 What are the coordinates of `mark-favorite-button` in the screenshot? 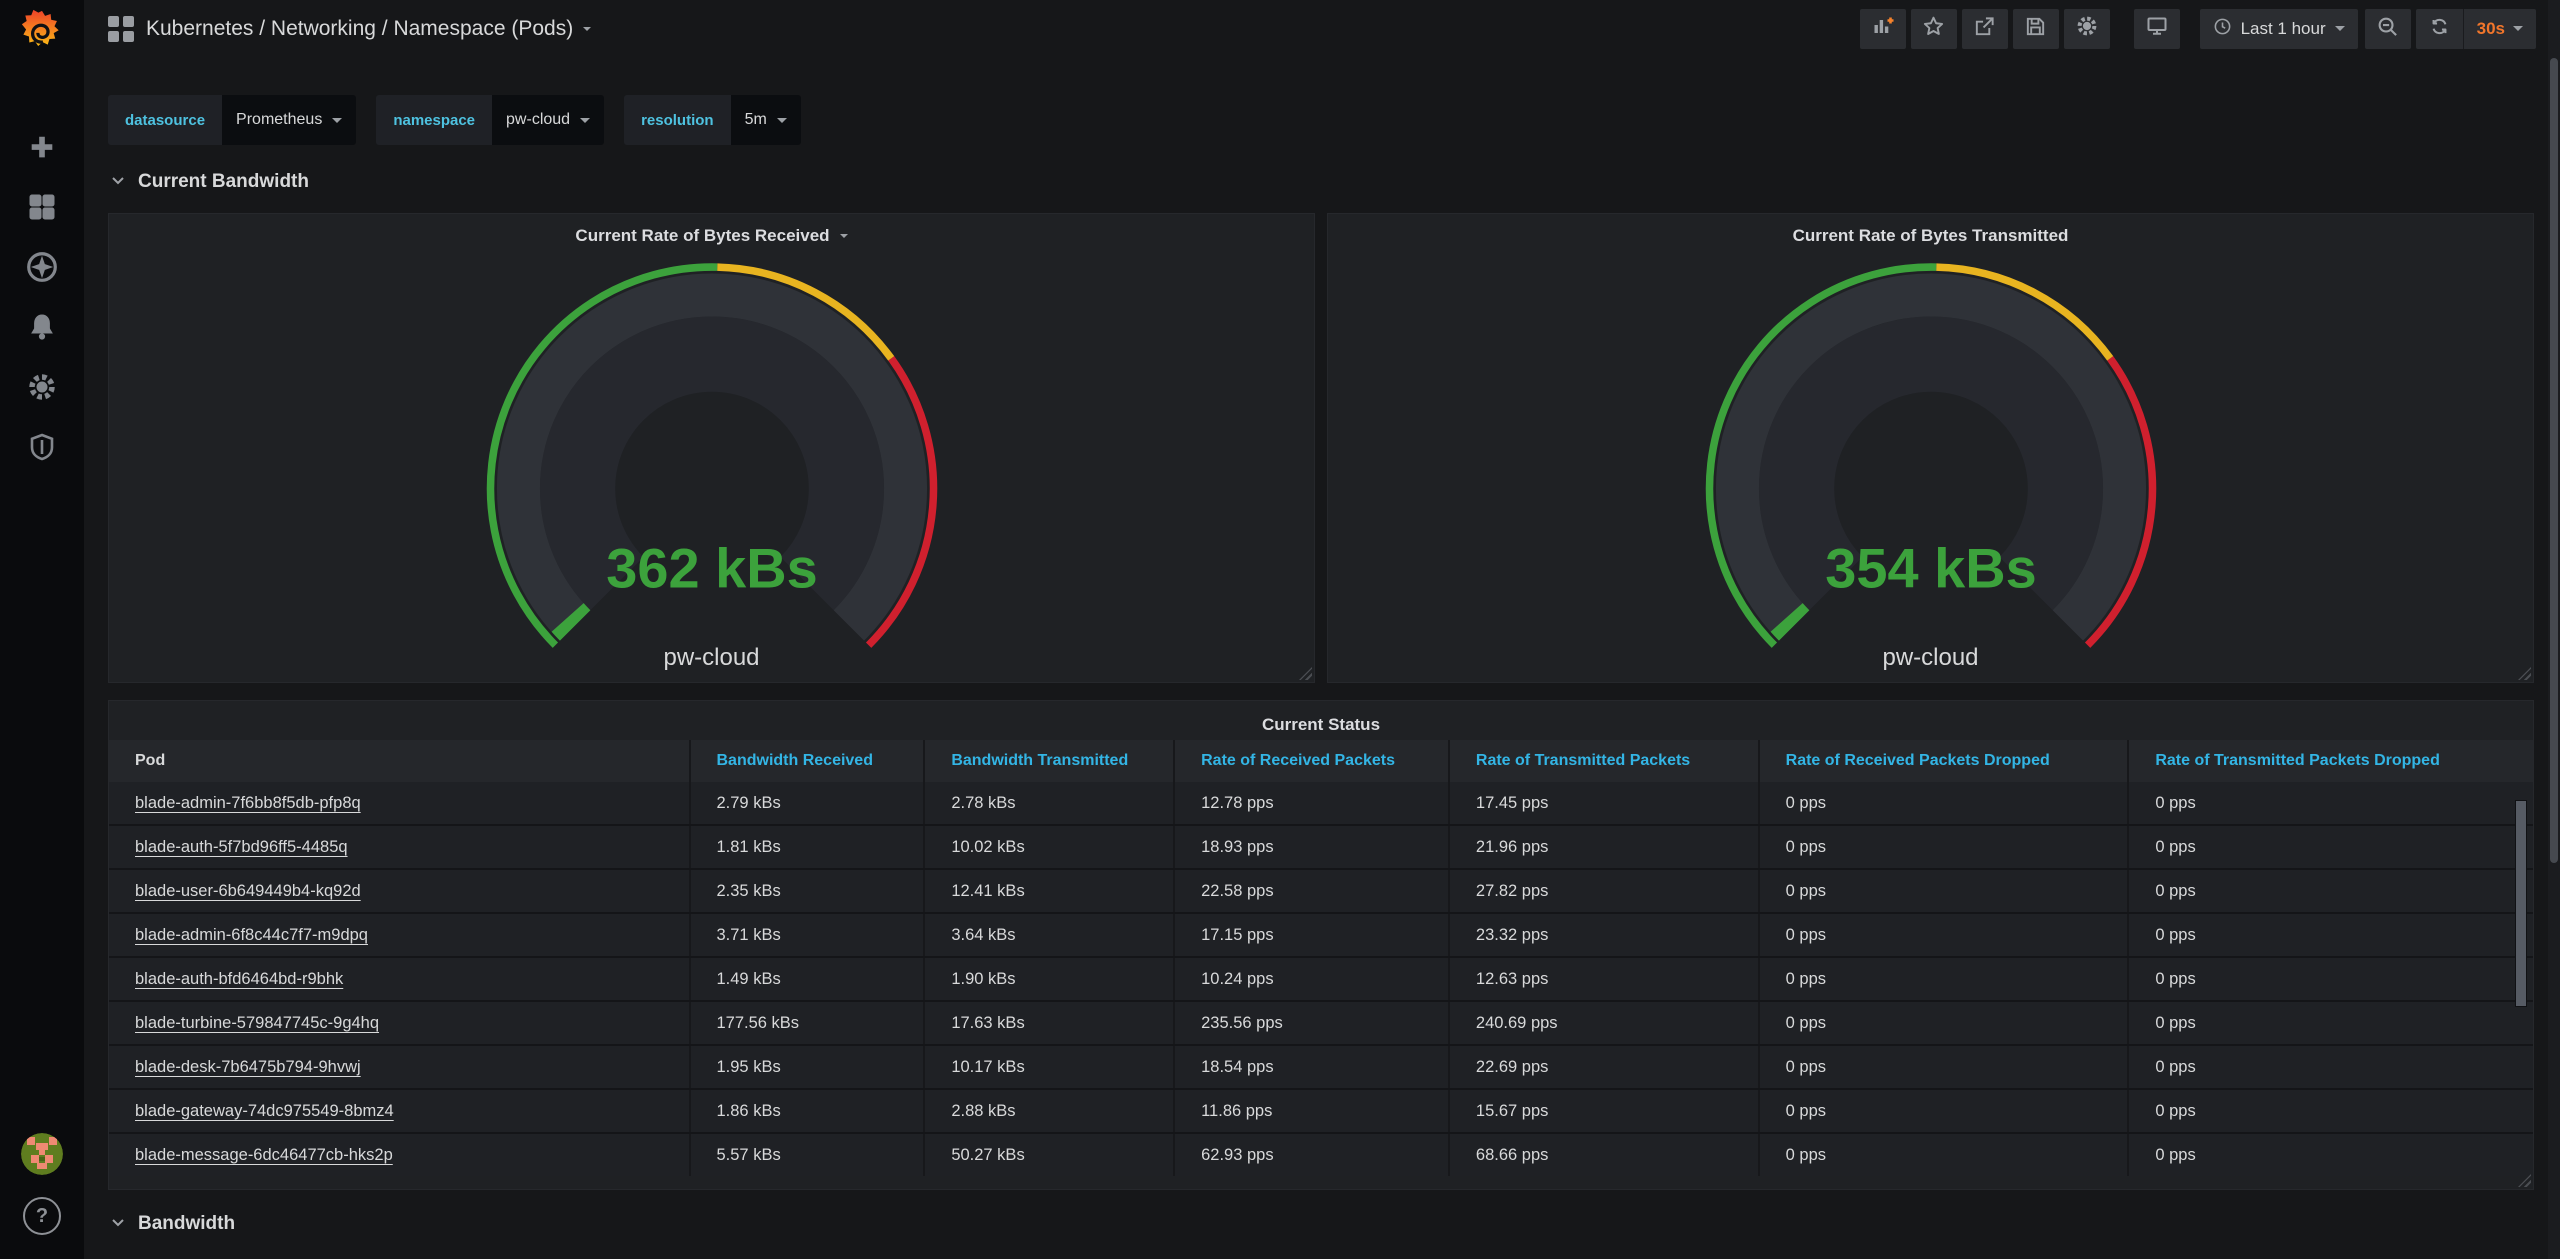 It's located at (1933, 28).